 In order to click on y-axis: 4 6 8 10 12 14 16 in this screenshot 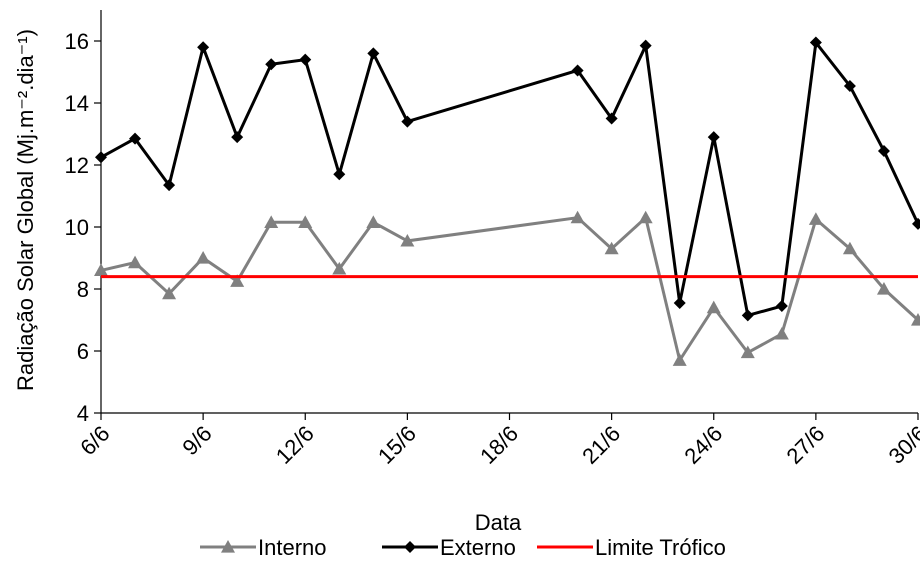, I will do `click(83, 218)`.